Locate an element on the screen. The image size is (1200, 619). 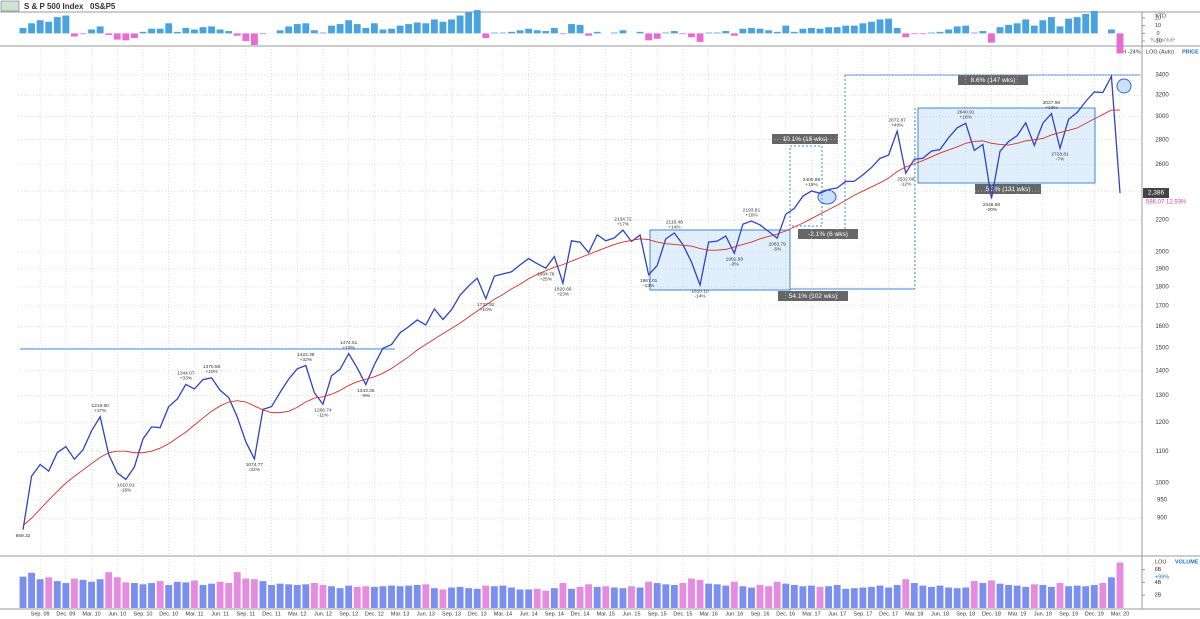
x-tick-label: Dec. 10 is located at coordinates (168, 614).